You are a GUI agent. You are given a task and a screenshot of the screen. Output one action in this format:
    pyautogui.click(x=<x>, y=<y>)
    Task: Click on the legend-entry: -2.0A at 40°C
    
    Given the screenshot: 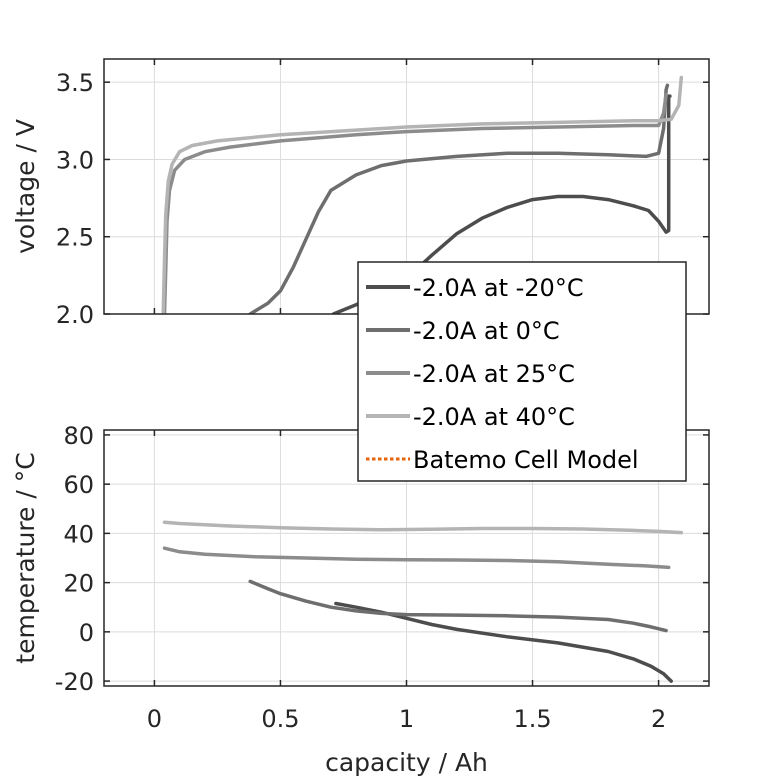 What is the action you would take?
    pyautogui.click(x=470, y=417)
    